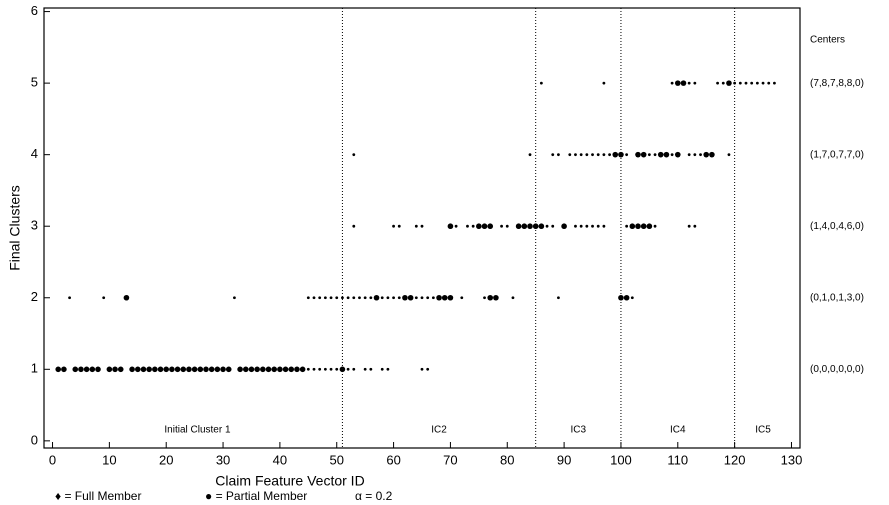 The image size is (889, 505). Describe the element at coordinates (109, 459) in the screenshot. I see `x-tick-label: 10` at that location.